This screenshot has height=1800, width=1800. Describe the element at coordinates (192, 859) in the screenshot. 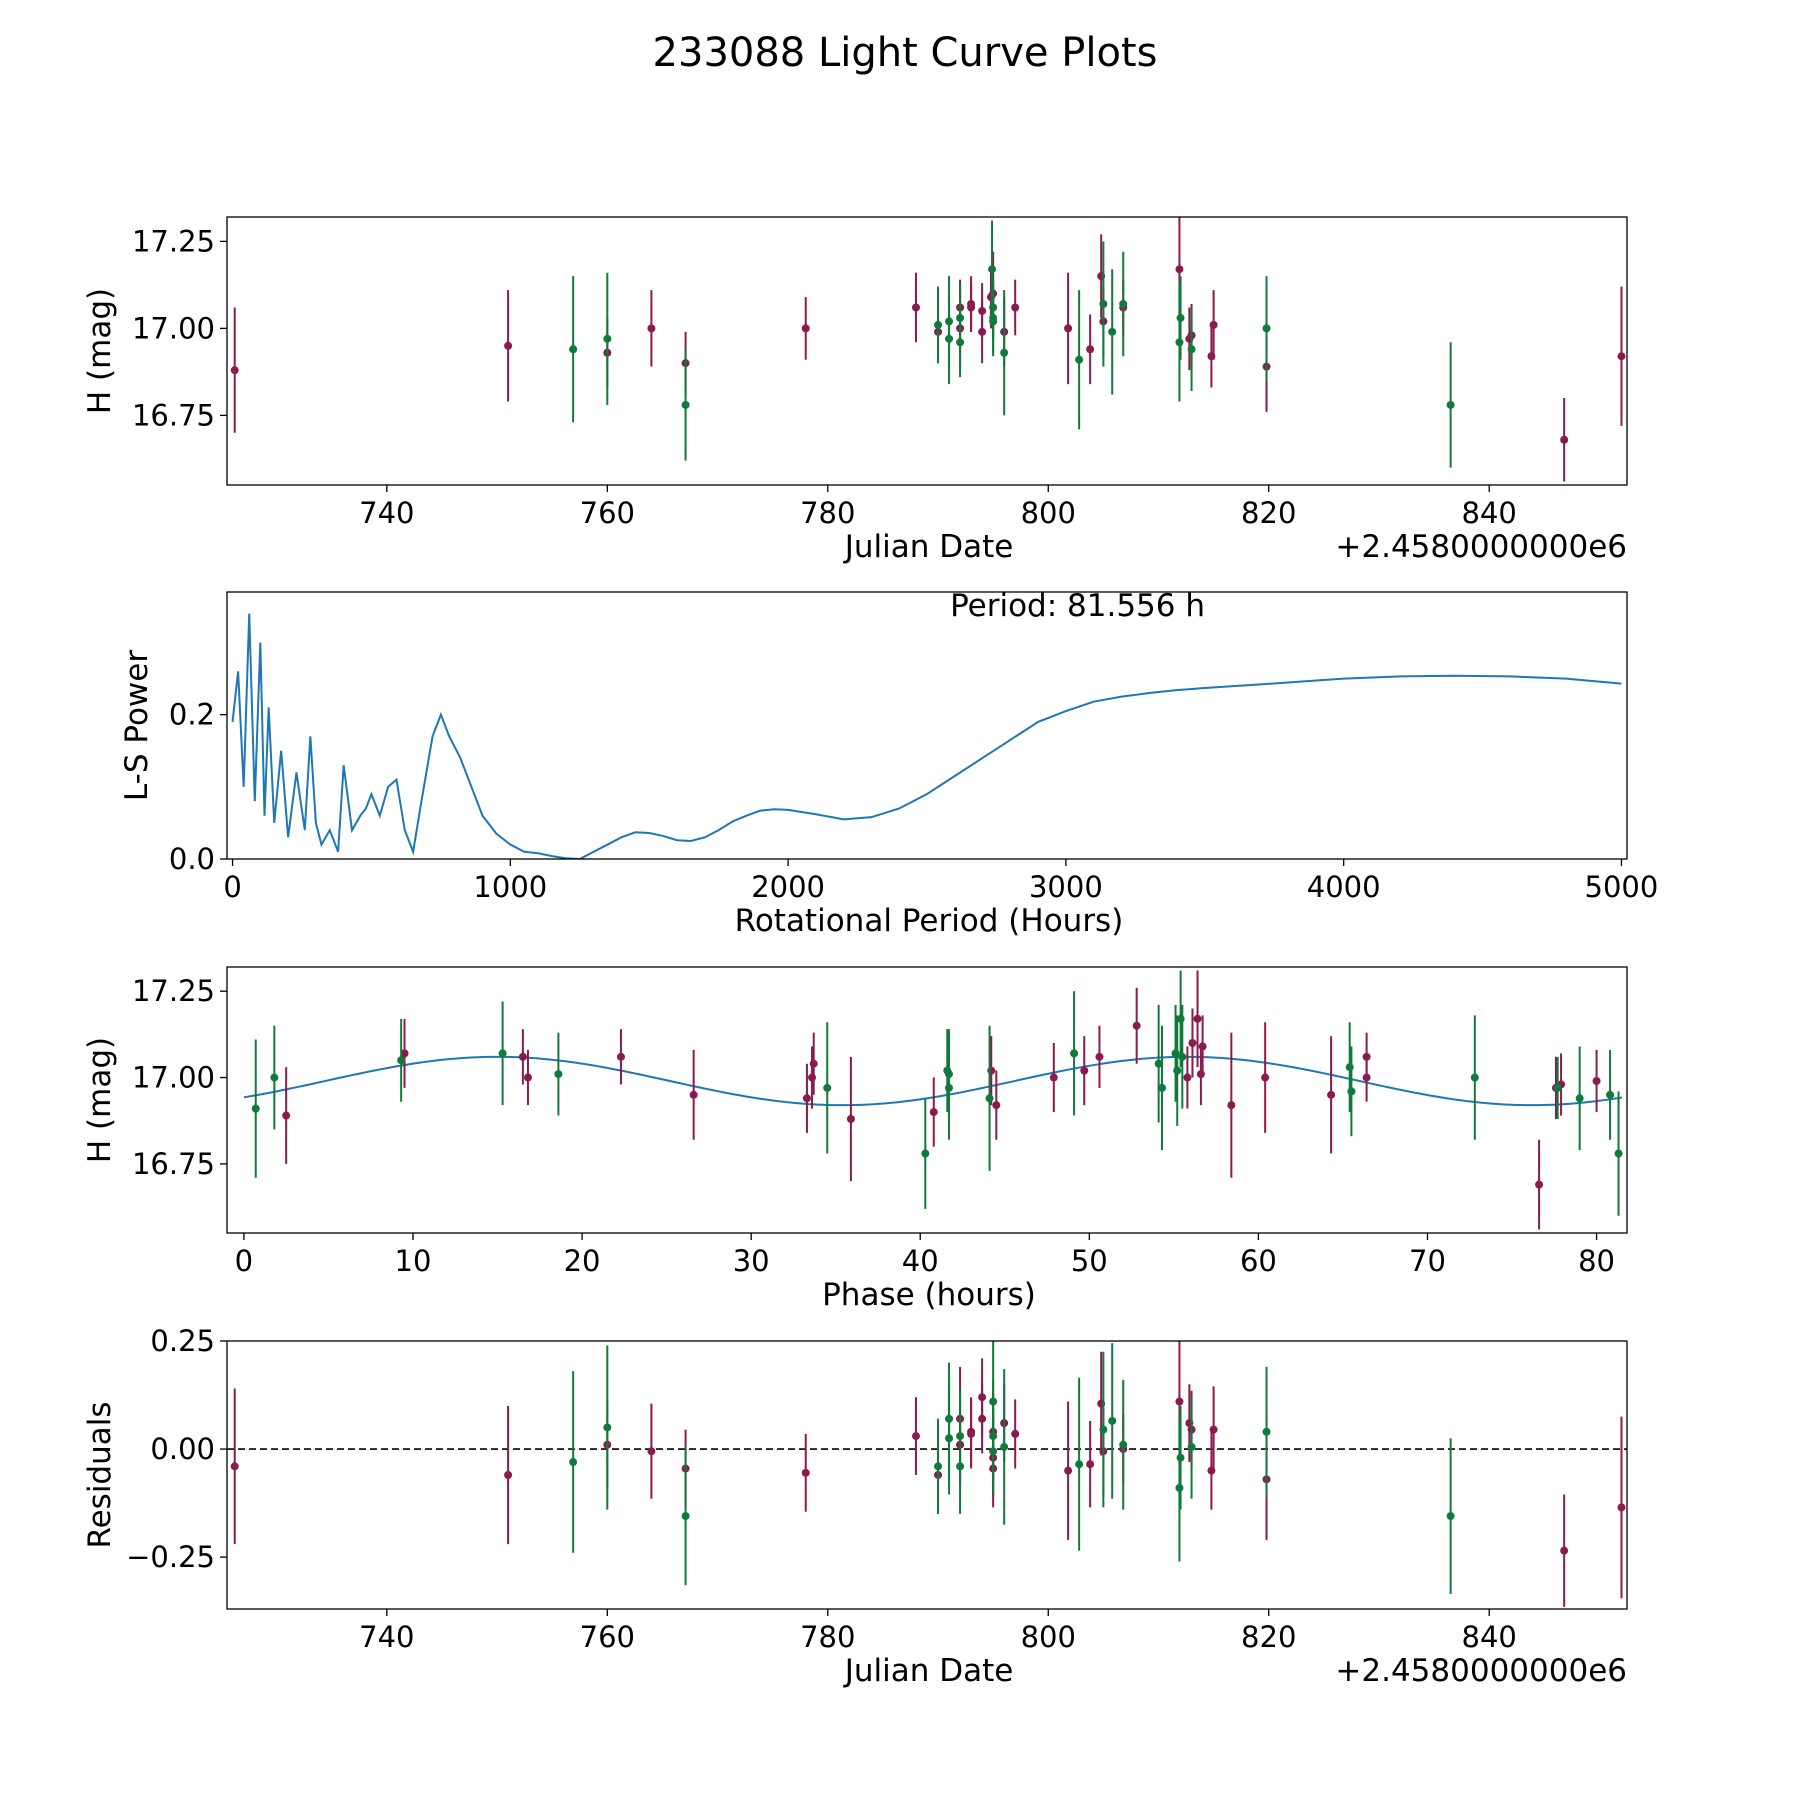

I see `y-tick-label: 0.0` at that location.